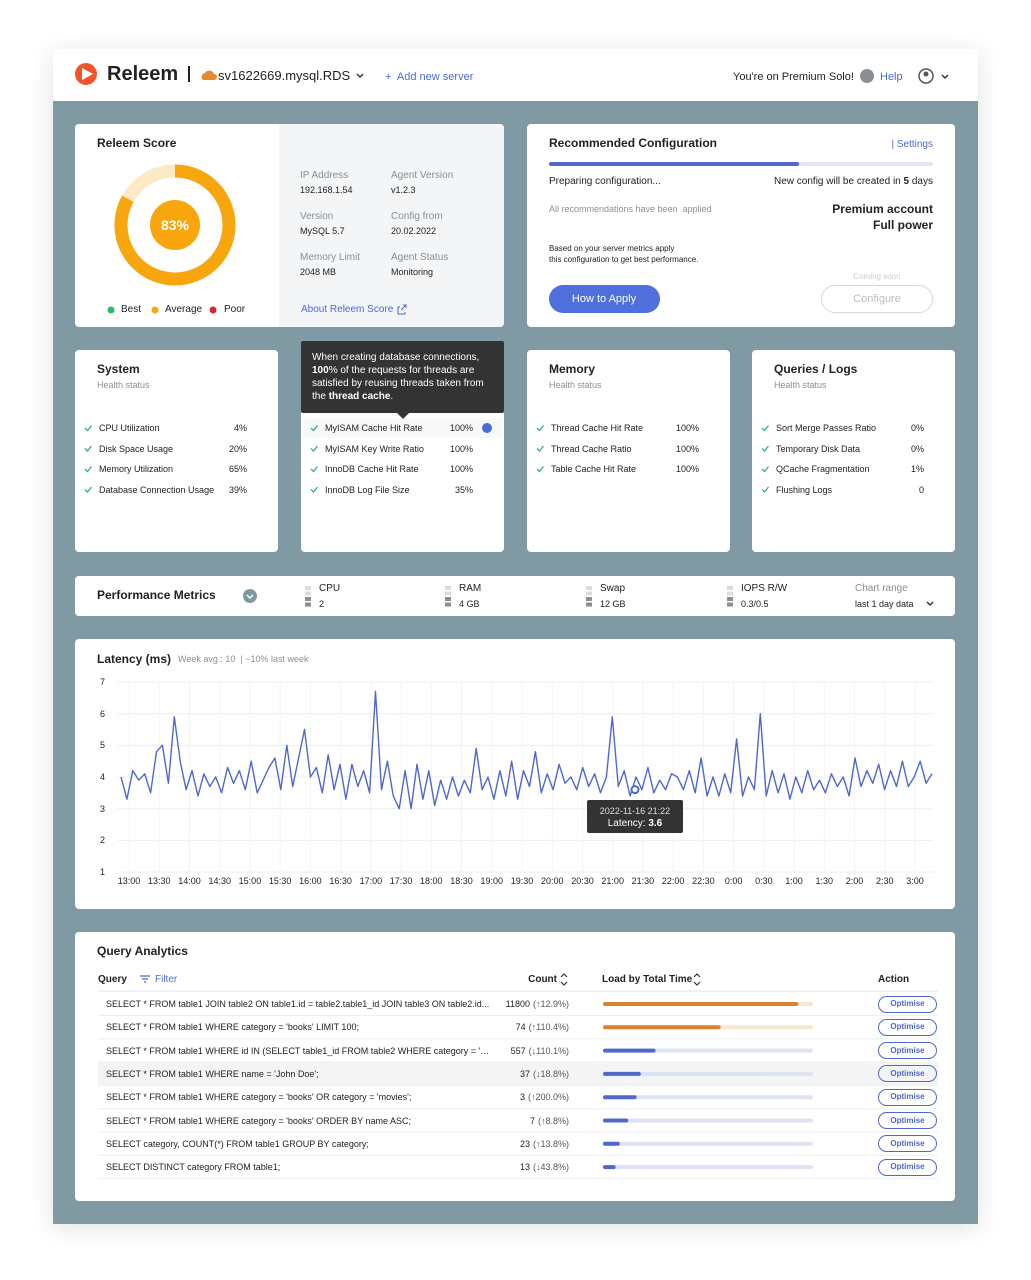 Image resolution: width=1031 pixels, height=1280 pixels. Describe the element at coordinates (319, 1121) in the screenshot. I see `query-count: 7 (↑8.8%)` at that location.